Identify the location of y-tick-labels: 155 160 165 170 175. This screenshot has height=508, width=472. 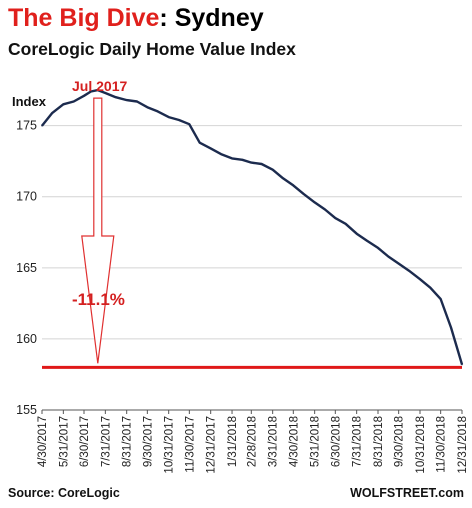
(26, 268).